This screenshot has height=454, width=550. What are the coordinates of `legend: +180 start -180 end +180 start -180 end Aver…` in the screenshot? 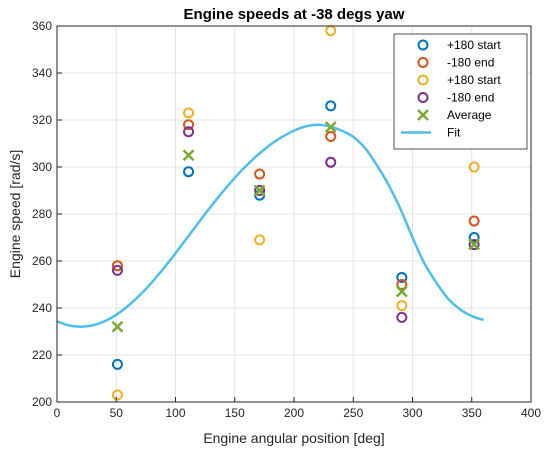 It's located at (460, 91).